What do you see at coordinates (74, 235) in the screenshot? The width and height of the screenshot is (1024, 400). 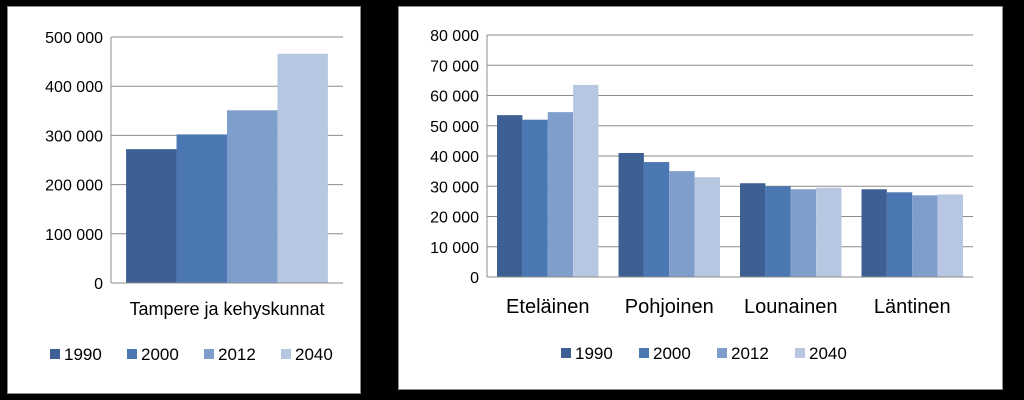 I see `y-tick-label: 100 000` at bounding box center [74, 235].